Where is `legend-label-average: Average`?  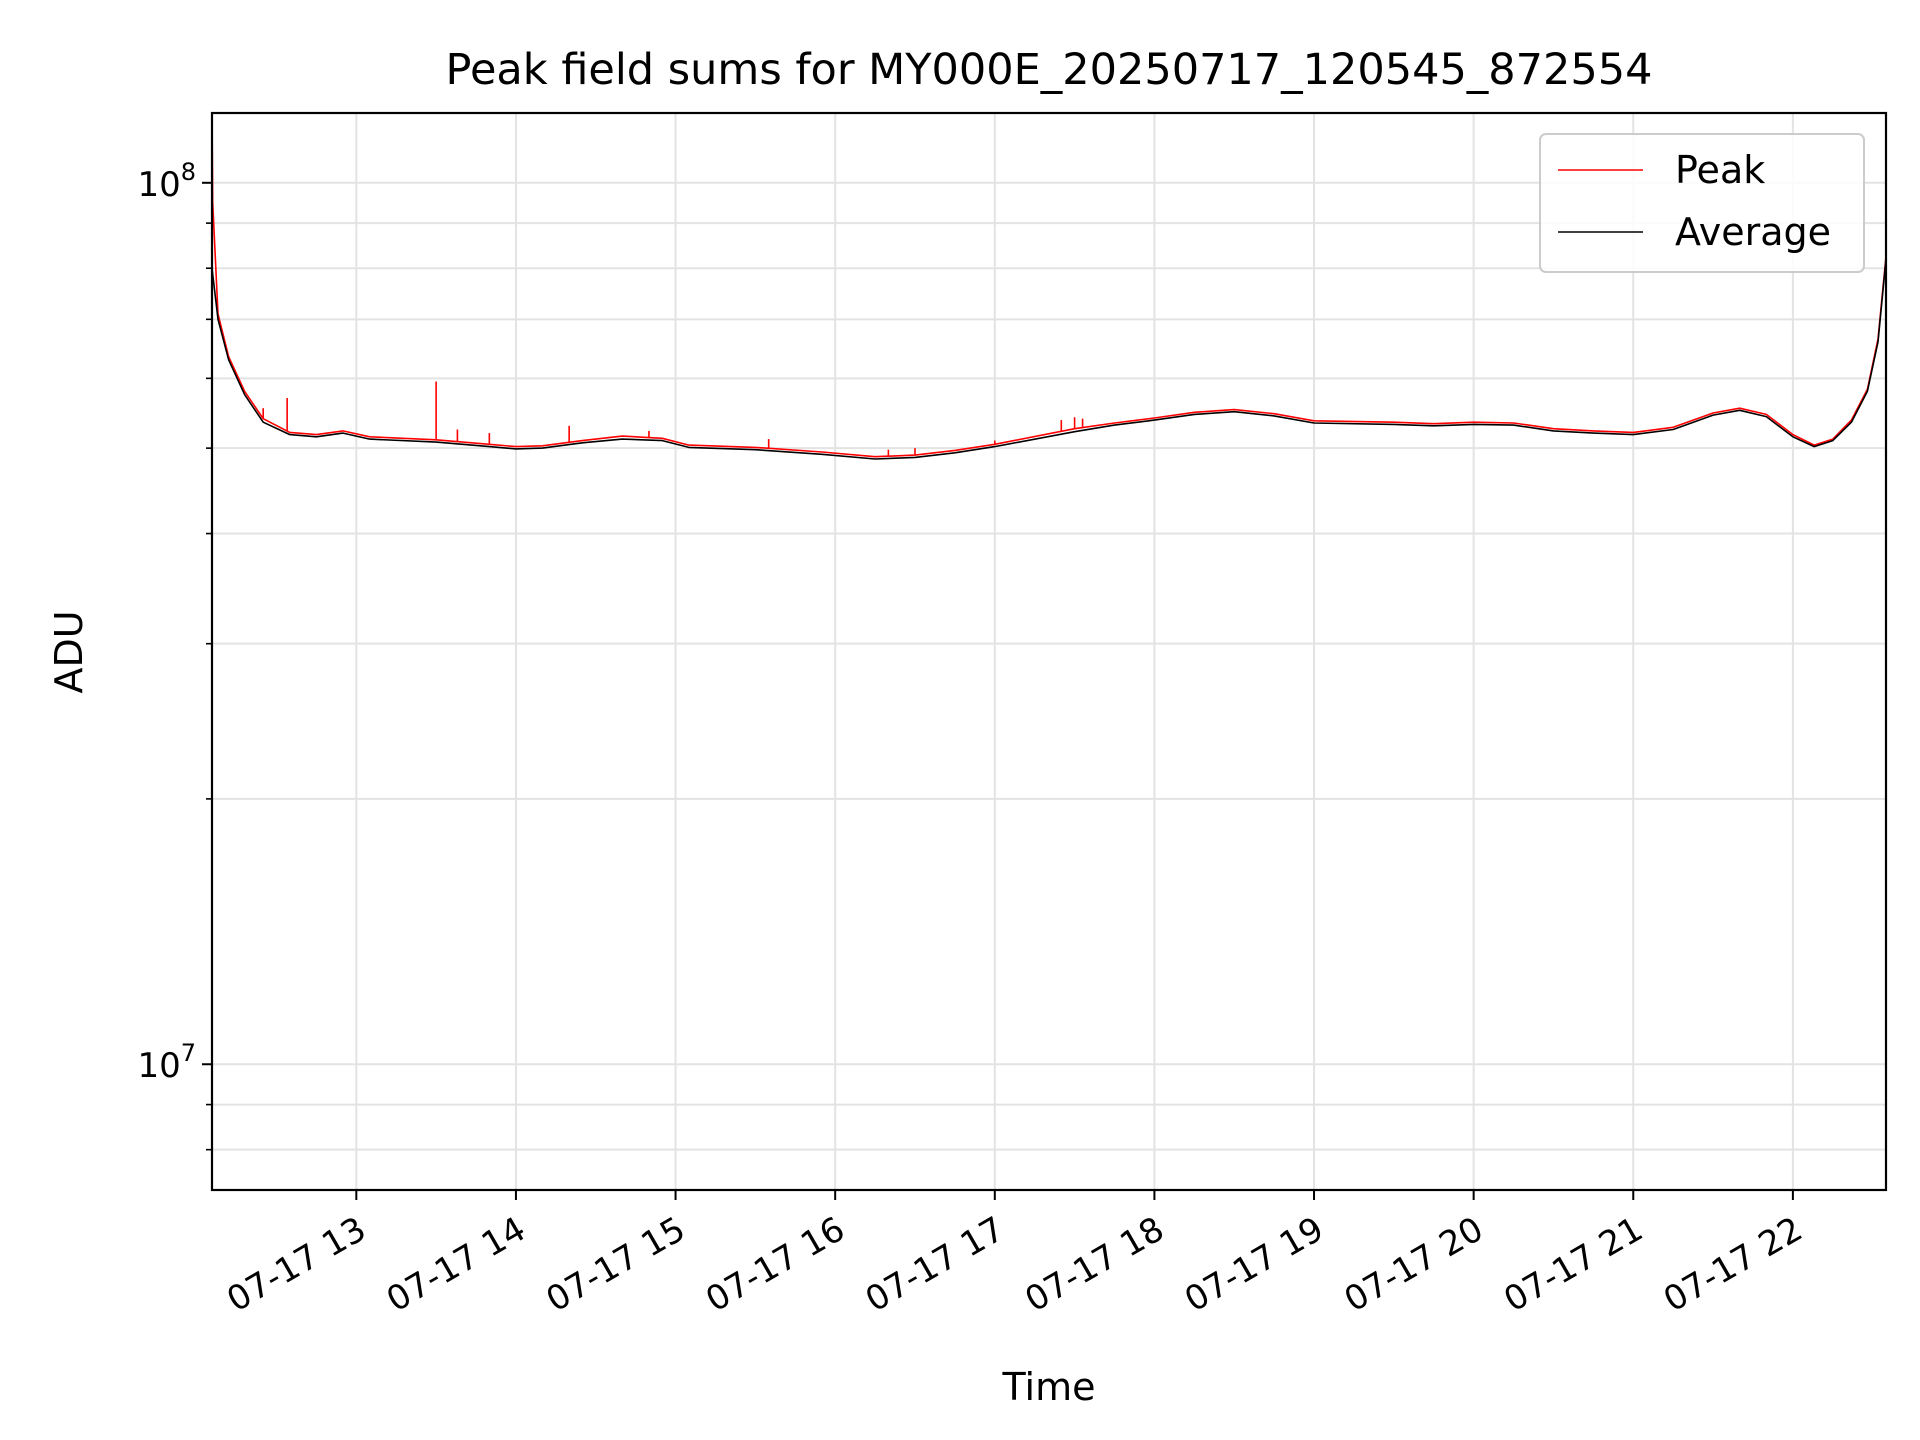 legend-label-average: Average is located at coordinates (1753, 232).